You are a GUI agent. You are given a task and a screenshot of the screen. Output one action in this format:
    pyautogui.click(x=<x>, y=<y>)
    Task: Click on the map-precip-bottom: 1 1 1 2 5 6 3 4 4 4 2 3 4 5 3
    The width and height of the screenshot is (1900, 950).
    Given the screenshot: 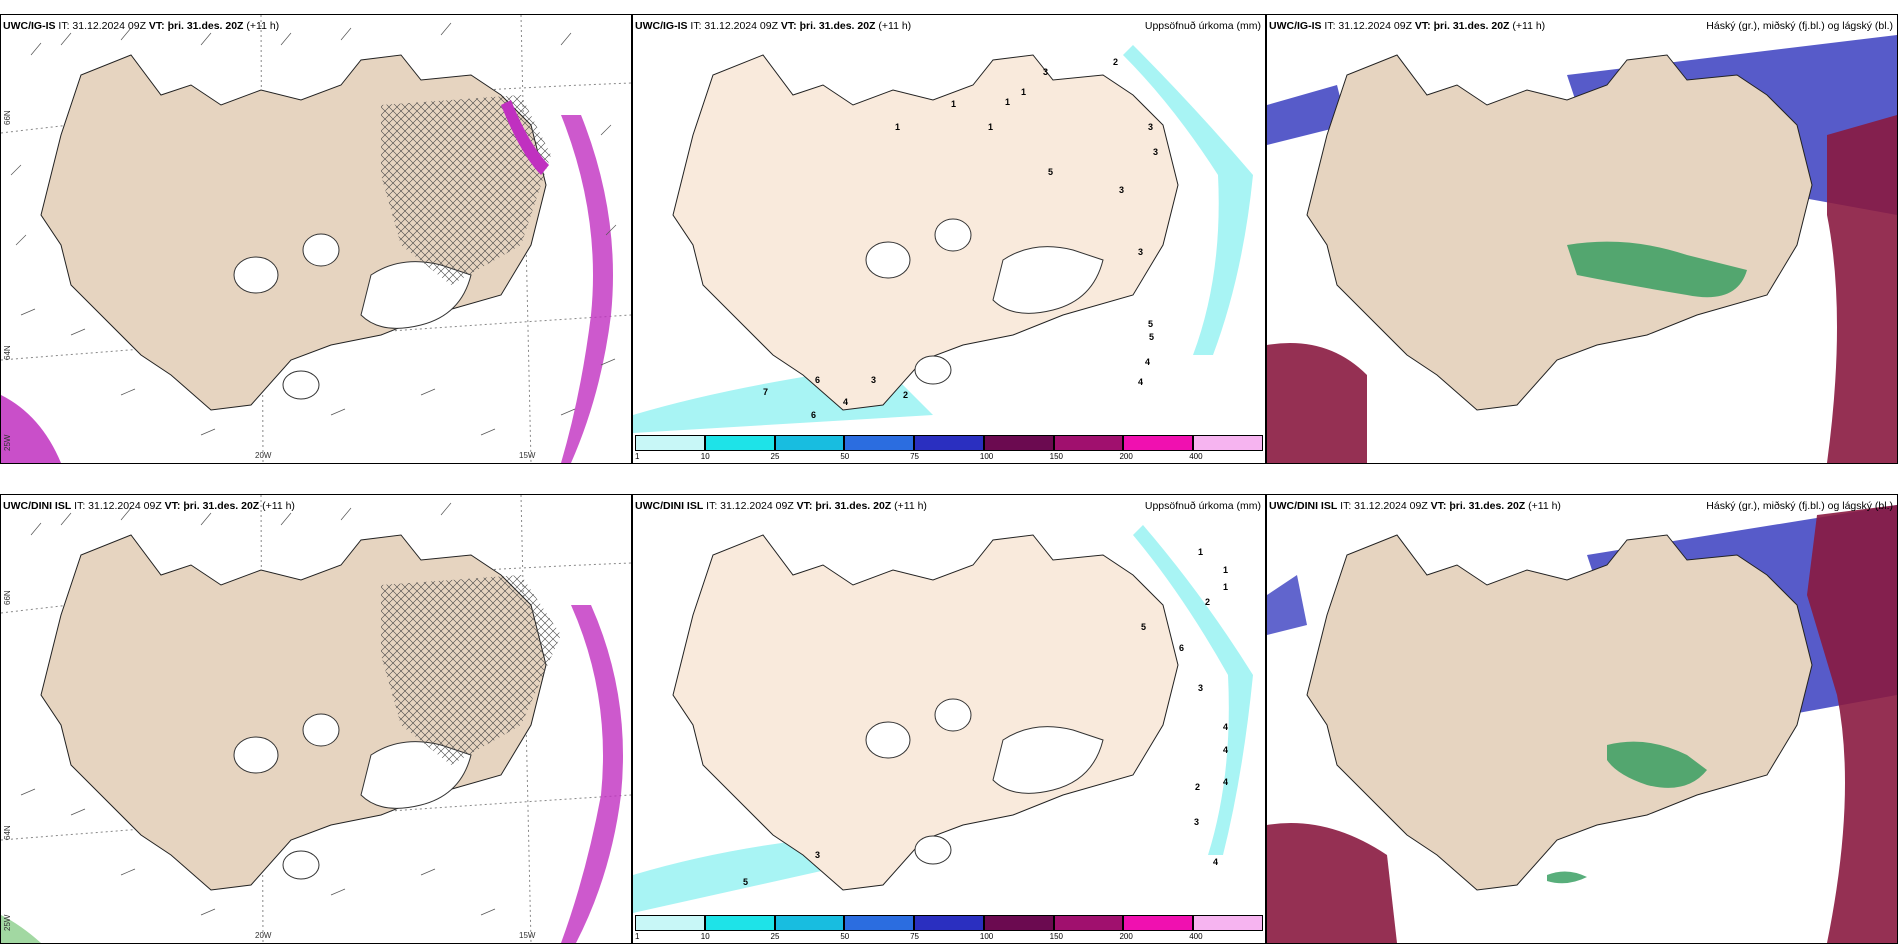 What is the action you would take?
    pyautogui.click(x=949, y=704)
    